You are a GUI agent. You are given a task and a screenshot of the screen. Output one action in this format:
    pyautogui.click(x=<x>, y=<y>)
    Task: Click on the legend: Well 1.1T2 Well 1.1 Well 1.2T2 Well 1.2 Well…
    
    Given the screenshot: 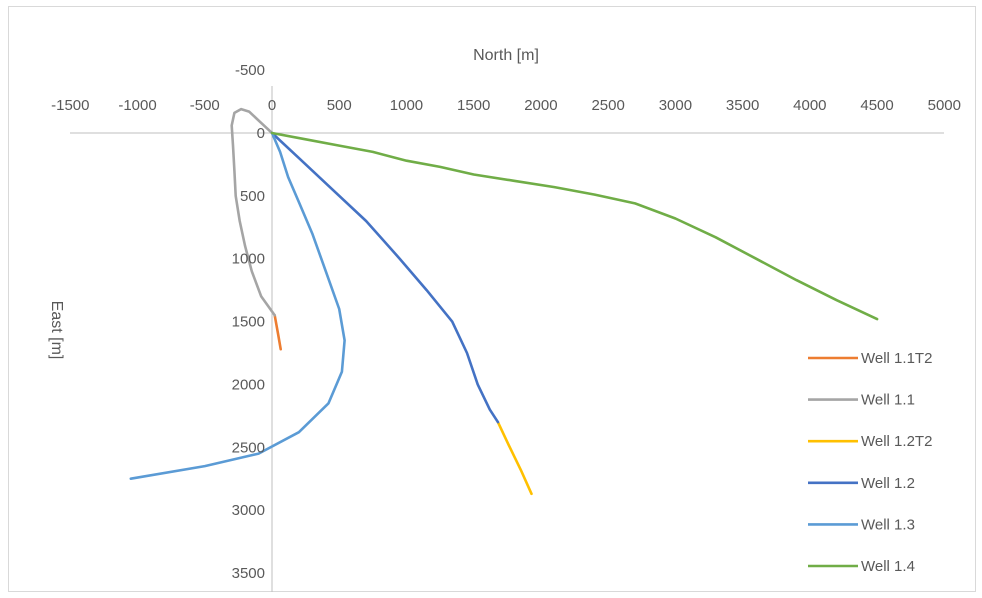 What is the action you would take?
    pyautogui.click(x=870, y=462)
    